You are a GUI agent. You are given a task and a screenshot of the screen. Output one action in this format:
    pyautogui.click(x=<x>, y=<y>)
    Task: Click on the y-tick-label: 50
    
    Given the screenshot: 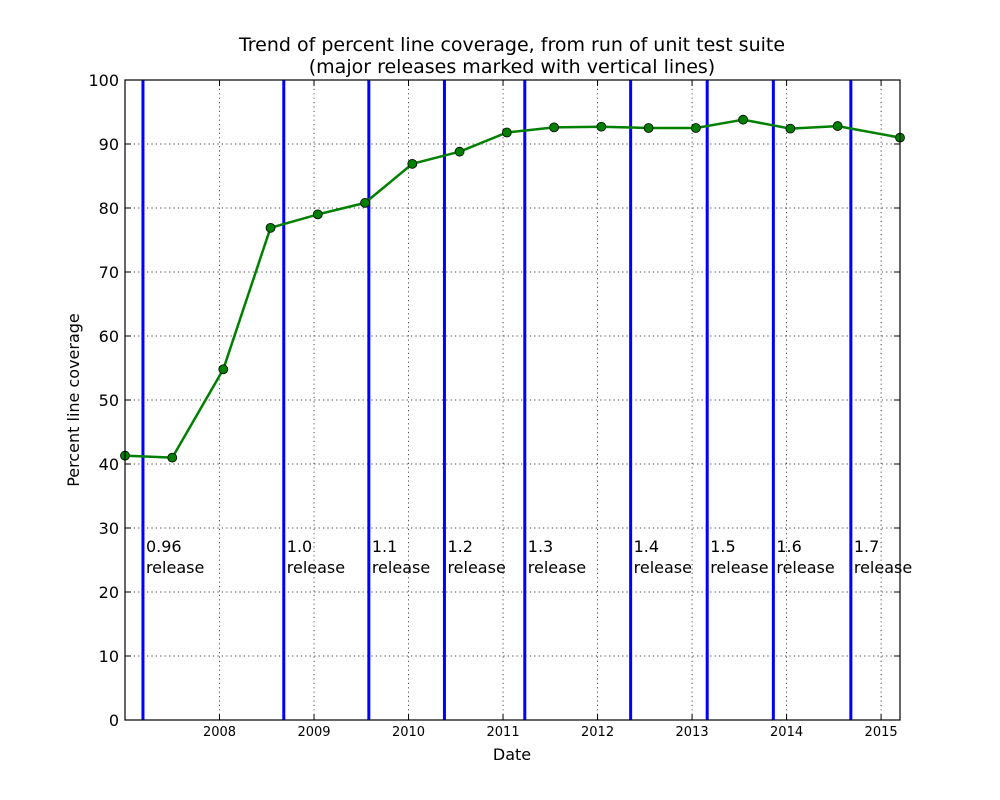 What is the action you would take?
    pyautogui.click(x=109, y=400)
    